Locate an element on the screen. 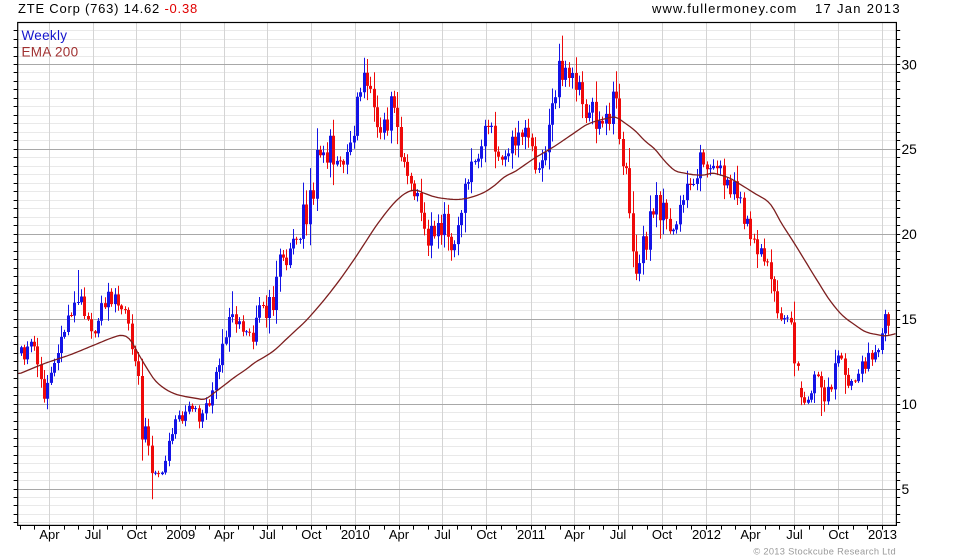 Image resolution: width=980 pixels, height=560 pixels. svg-text: www.fullermoney.com is located at coordinates (724, 8).